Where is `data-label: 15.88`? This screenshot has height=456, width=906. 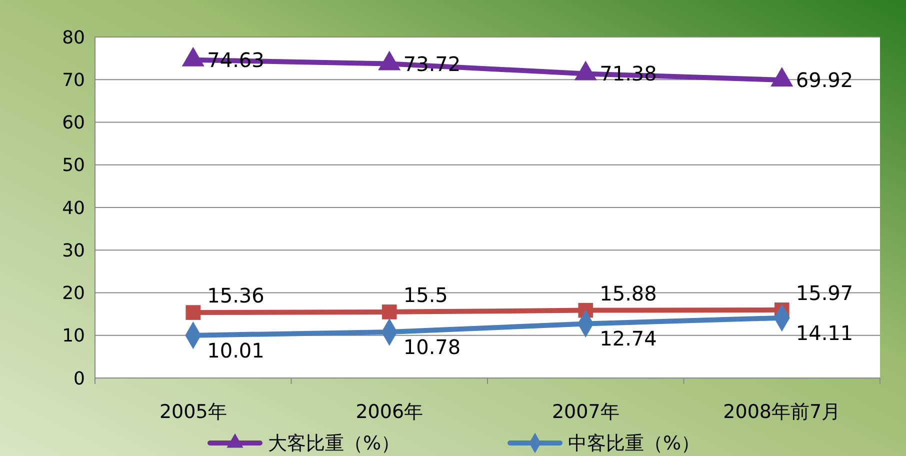
data-label: 15.88 is located at coordinates (628, 293).